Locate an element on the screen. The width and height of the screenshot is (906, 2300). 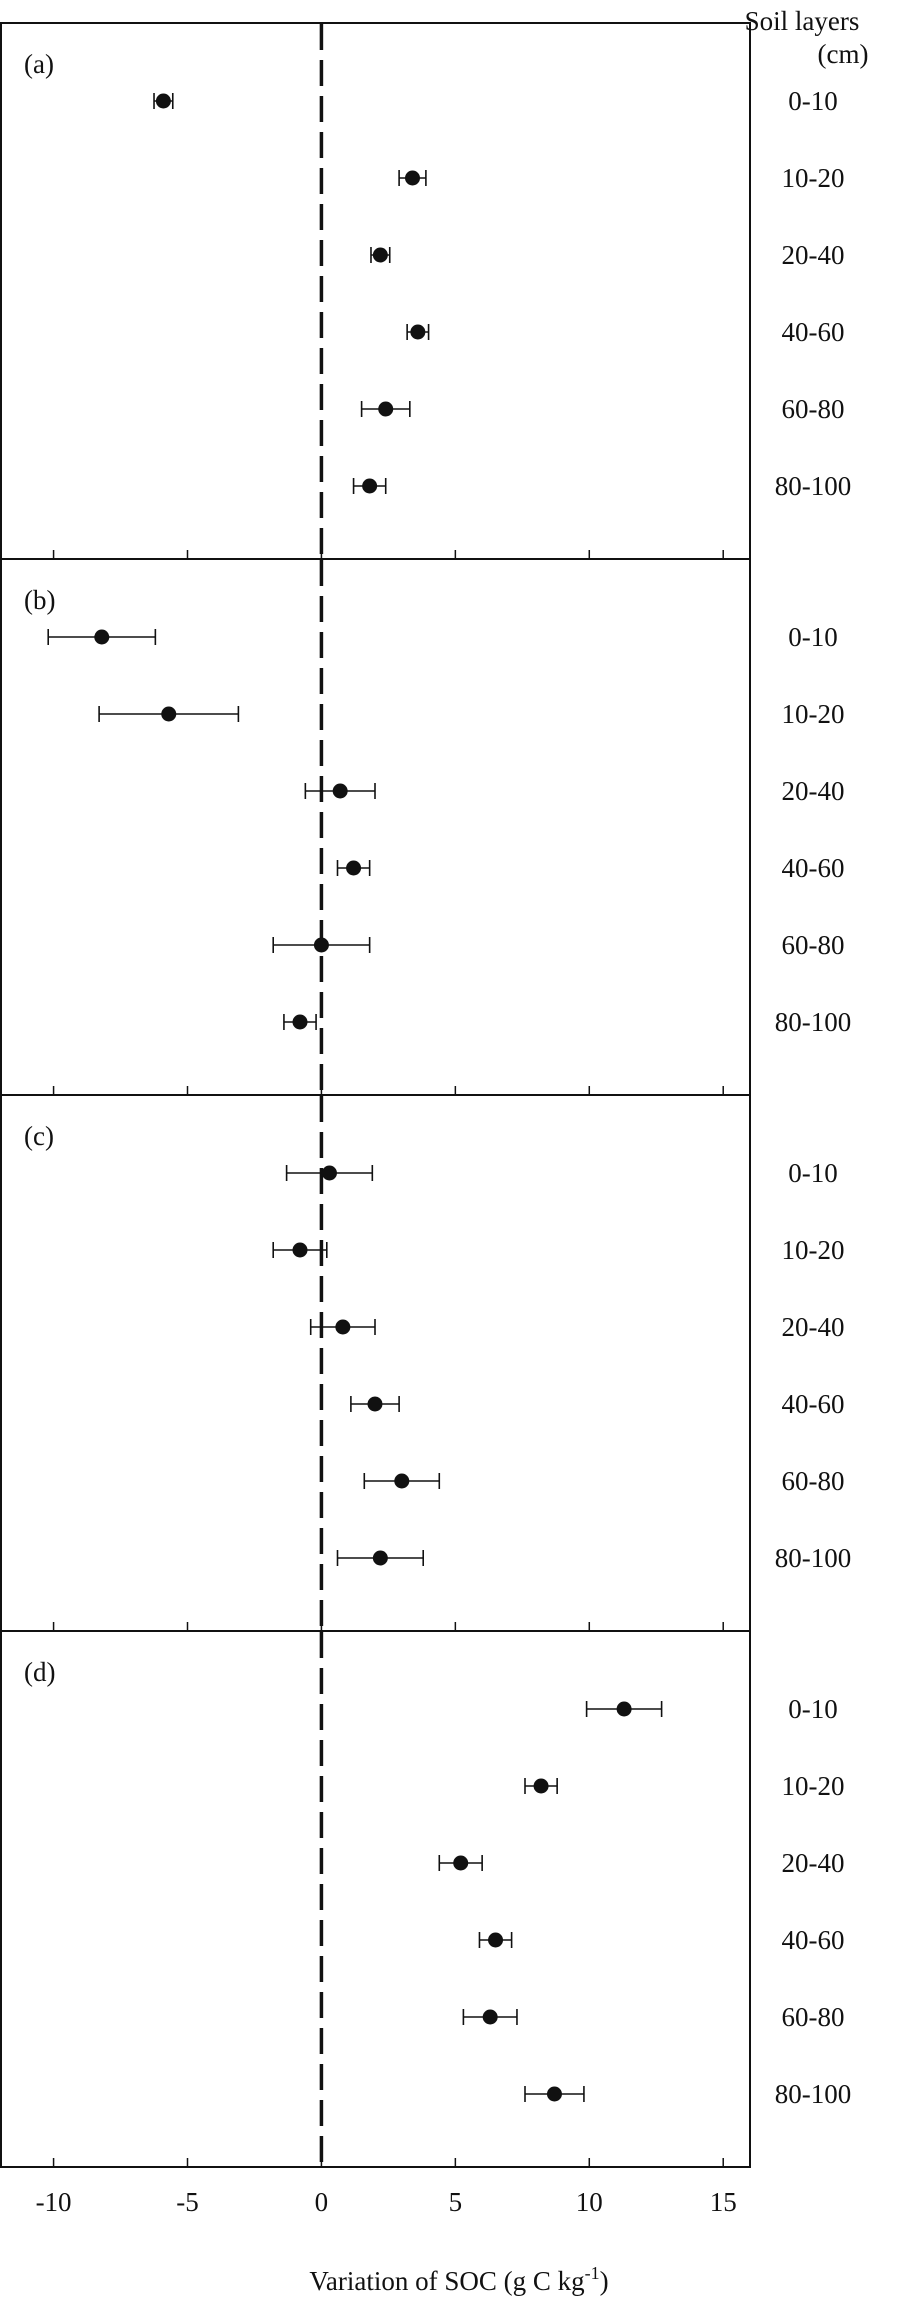
x-axis-title-main: Variation of SOC (g C kg is located at coordinates (446, 2281).